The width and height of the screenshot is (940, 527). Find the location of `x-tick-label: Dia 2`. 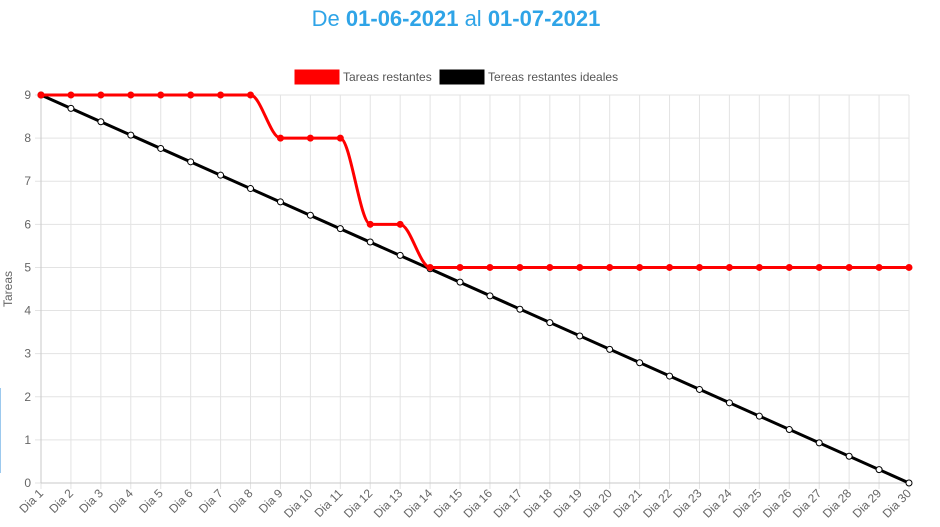

x-tick-label: Dia 2 is located at coordinates (61, 501).